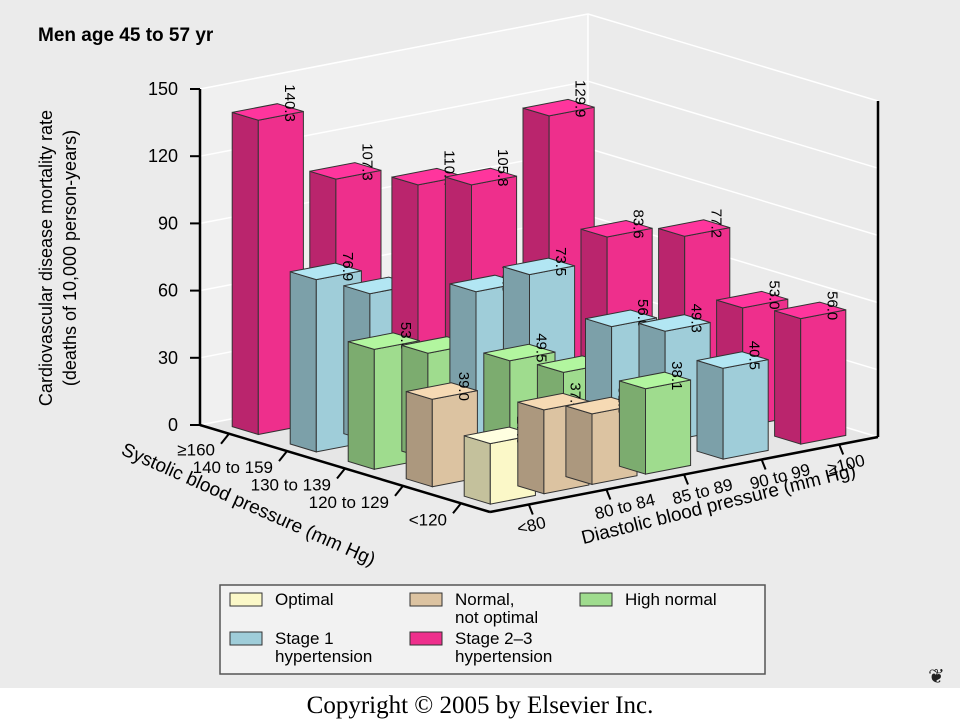 The width and height of the screenshot is (960, 720). What do you see at coordinates (349, 502) in the screenshot?
I see `systolic-tick-label: 120 to 129` at bounding box center [349, 502].